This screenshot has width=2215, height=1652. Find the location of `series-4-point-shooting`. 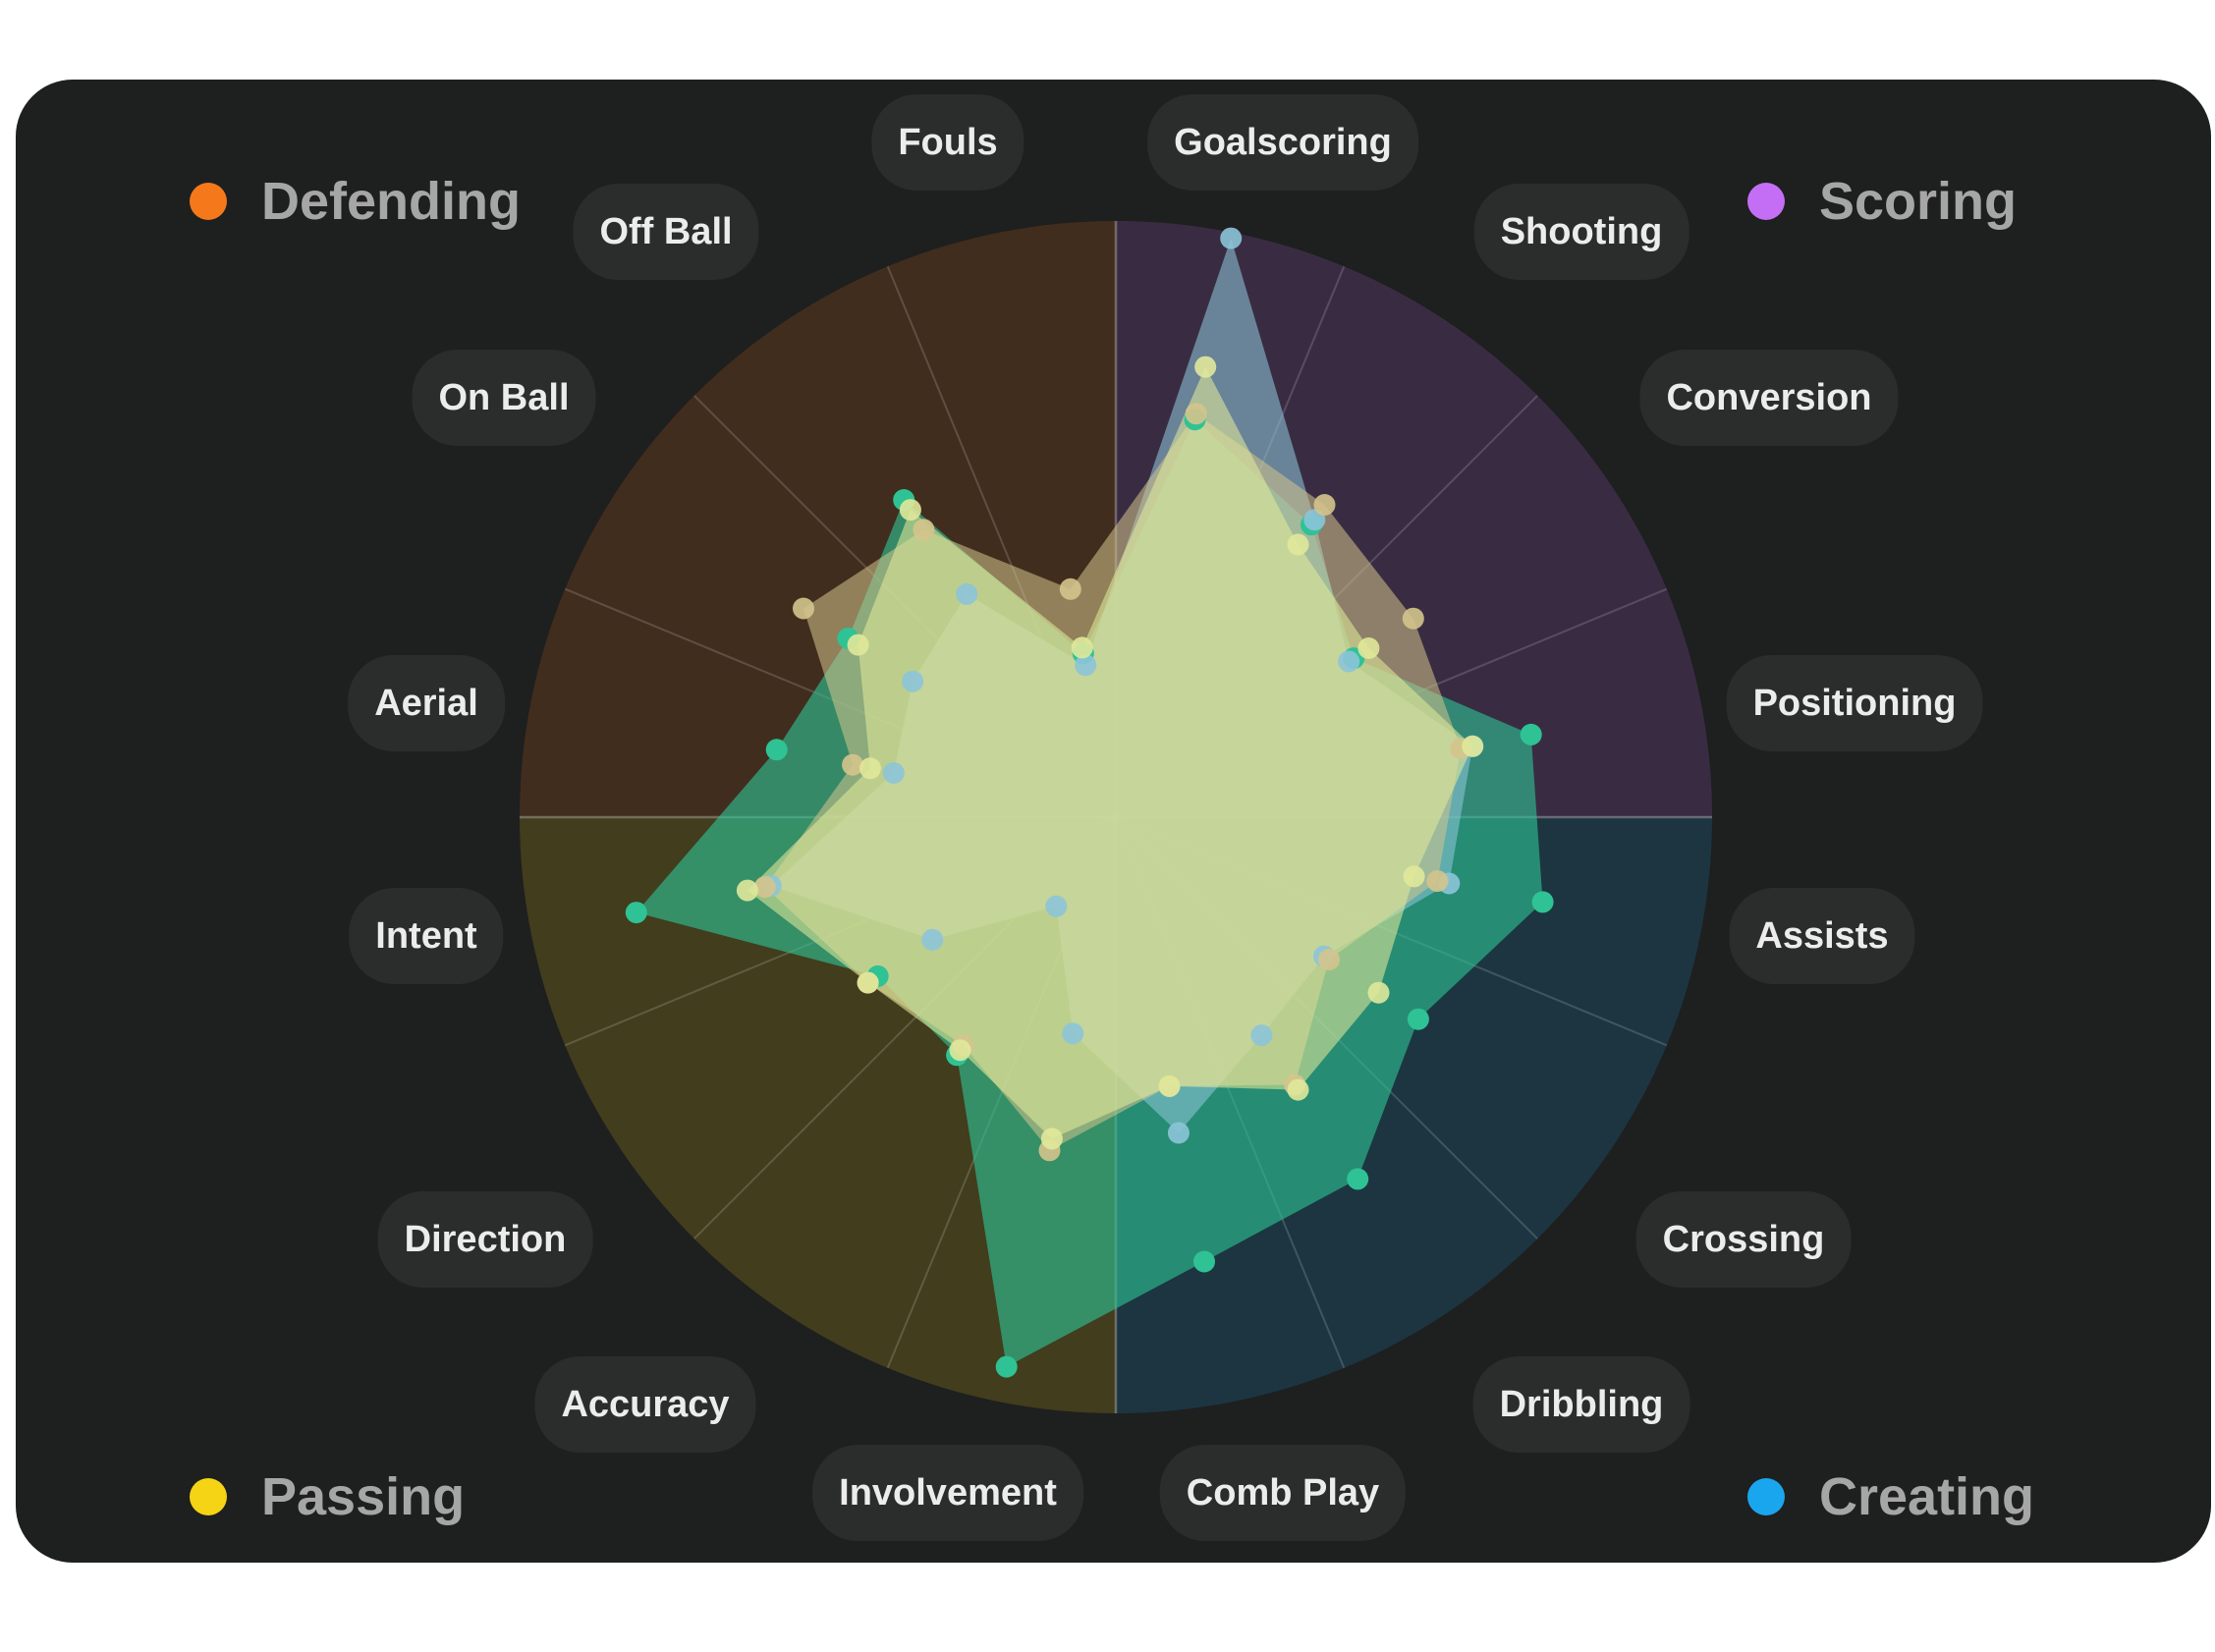

series-4-point-shooting is located at coordinates (1298, 544).